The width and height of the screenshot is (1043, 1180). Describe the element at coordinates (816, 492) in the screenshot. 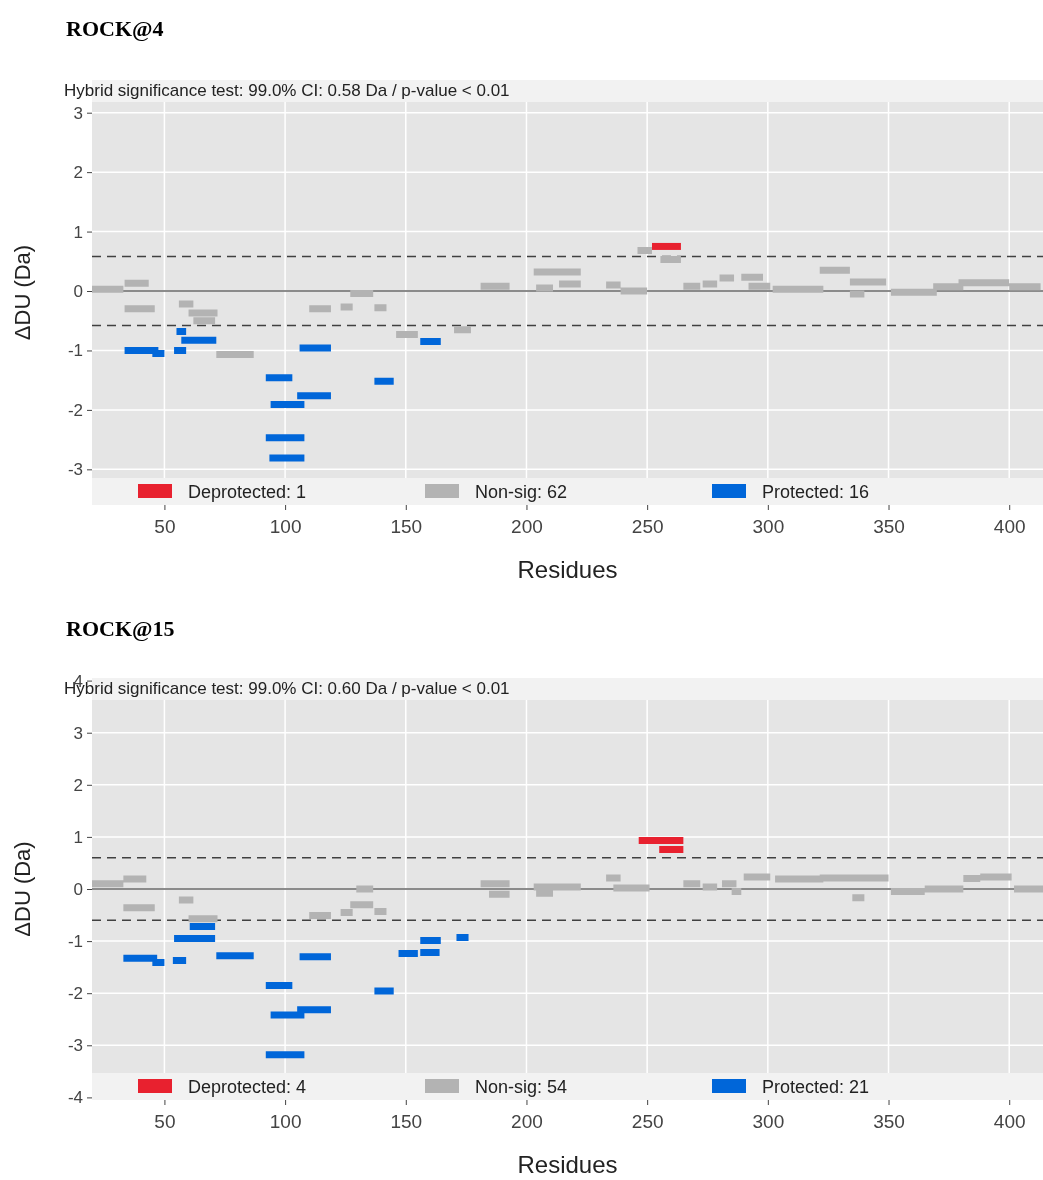

I see `legend-label: Protected: 16` at that location.